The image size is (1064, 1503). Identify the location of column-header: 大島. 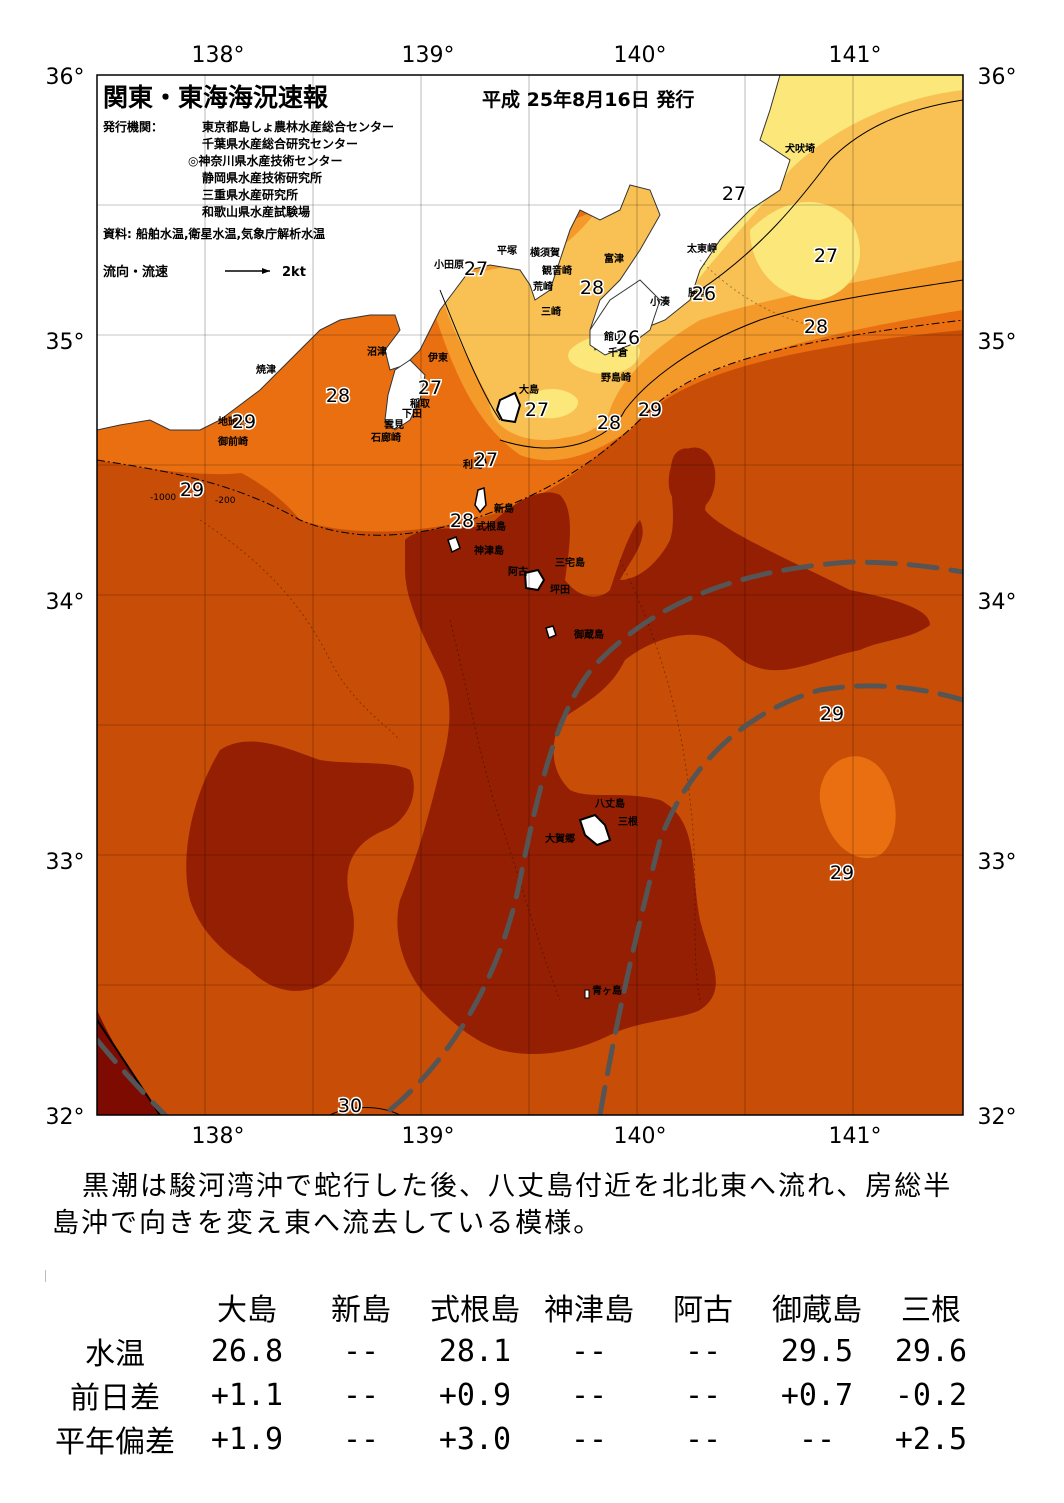
(247, 1310).